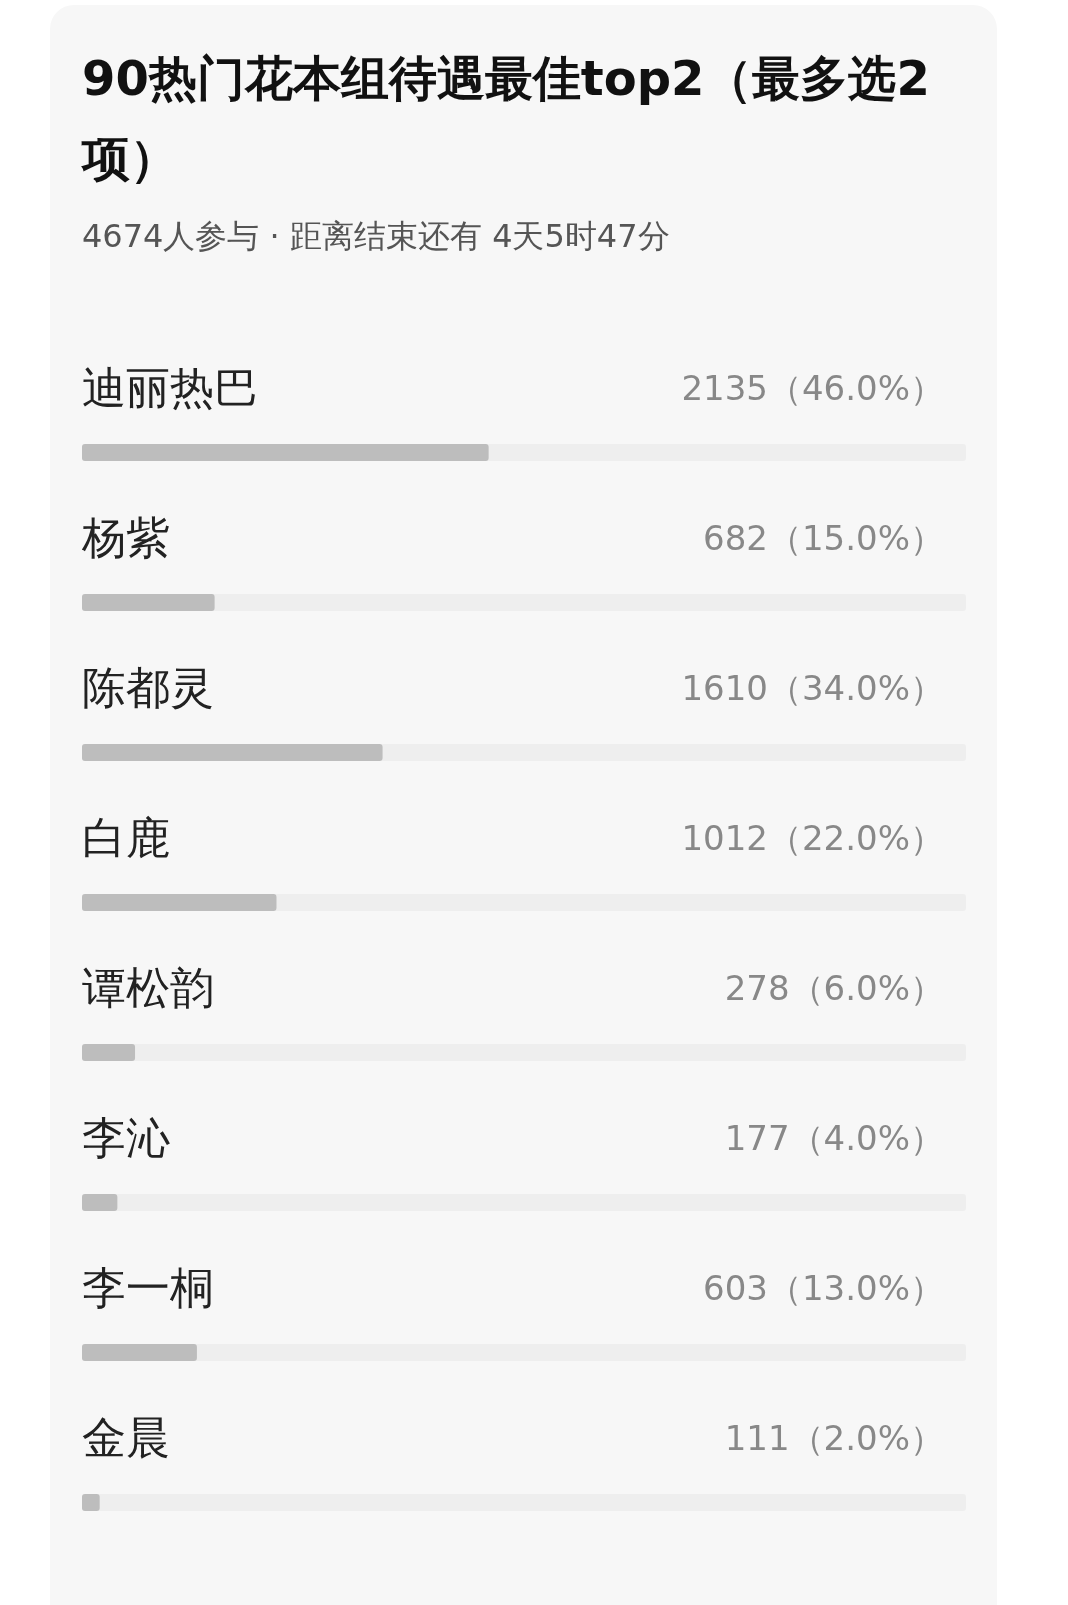 This screenshot has width=1068, height=1605. Describe the element at coordinates (148, 987) in the screenshot. I see `y-tick-label: 谭松韵` at that location.